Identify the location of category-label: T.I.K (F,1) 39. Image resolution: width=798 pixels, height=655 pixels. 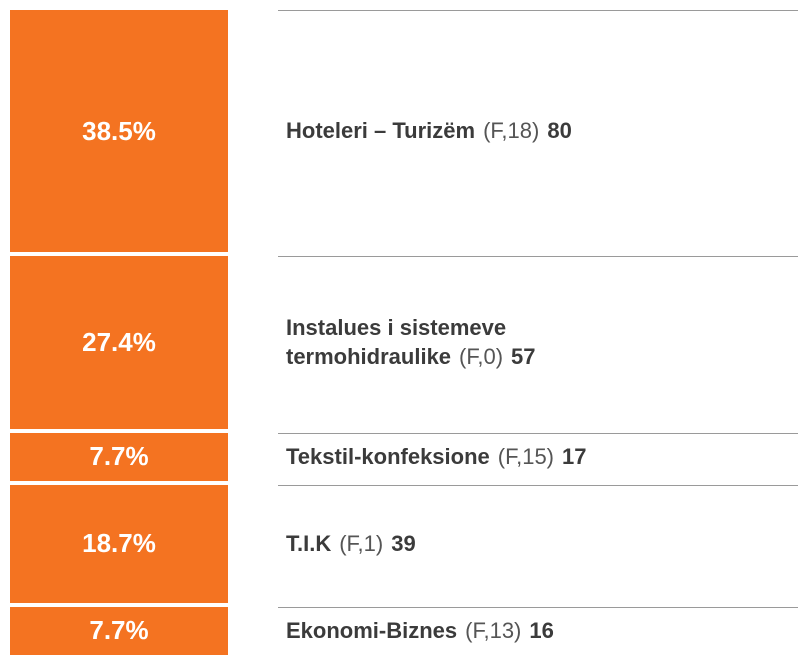
(351, 544).